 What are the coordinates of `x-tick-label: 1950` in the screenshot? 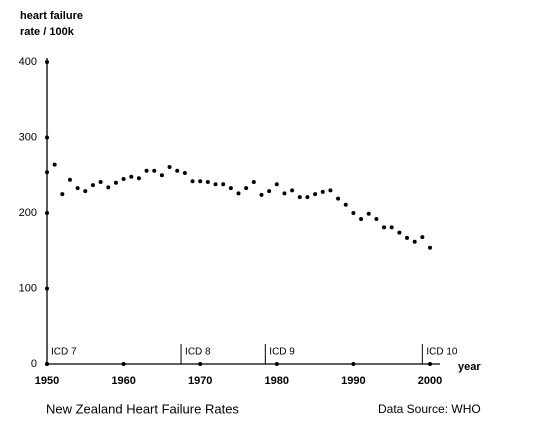 It's located at (47, 381).